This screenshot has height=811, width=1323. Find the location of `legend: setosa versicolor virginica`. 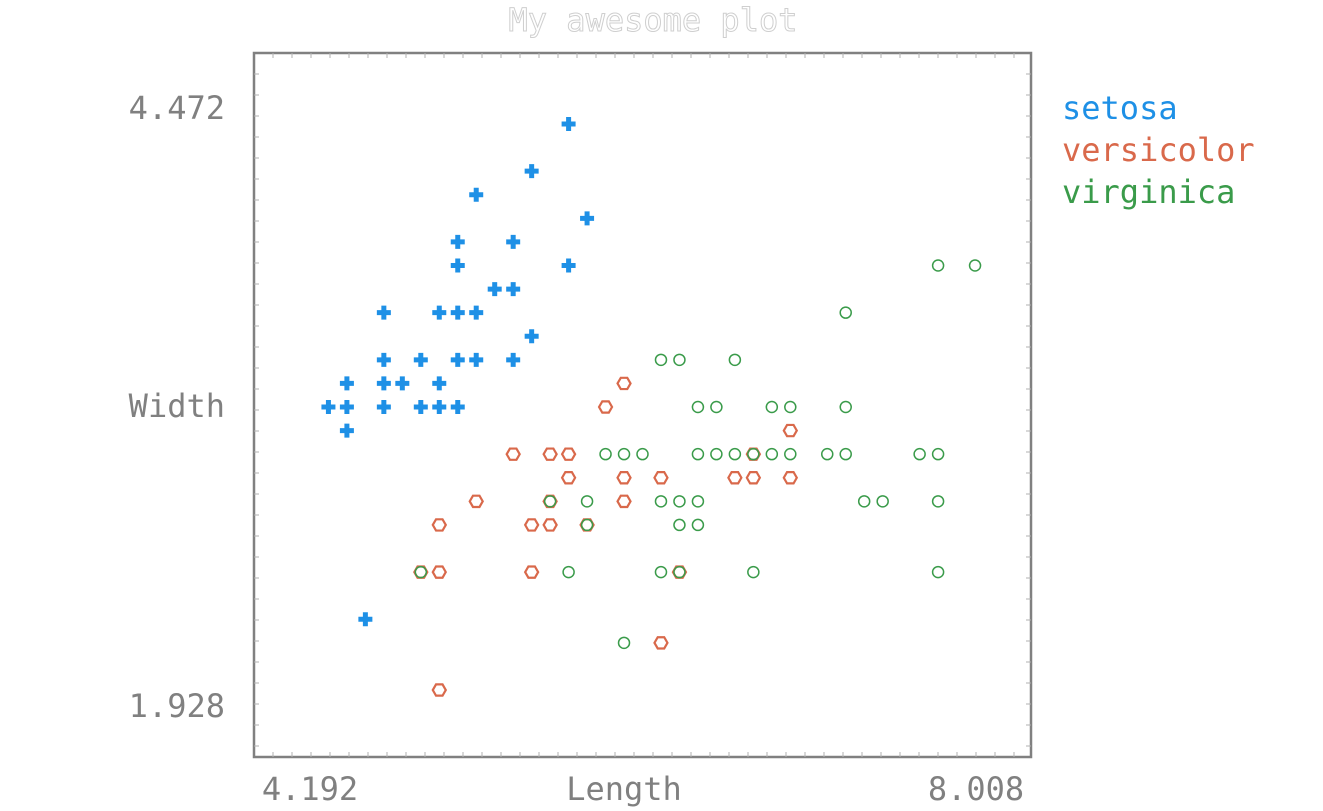

legend: setosa versicolor virginica is located at coordinates (1158, 150).